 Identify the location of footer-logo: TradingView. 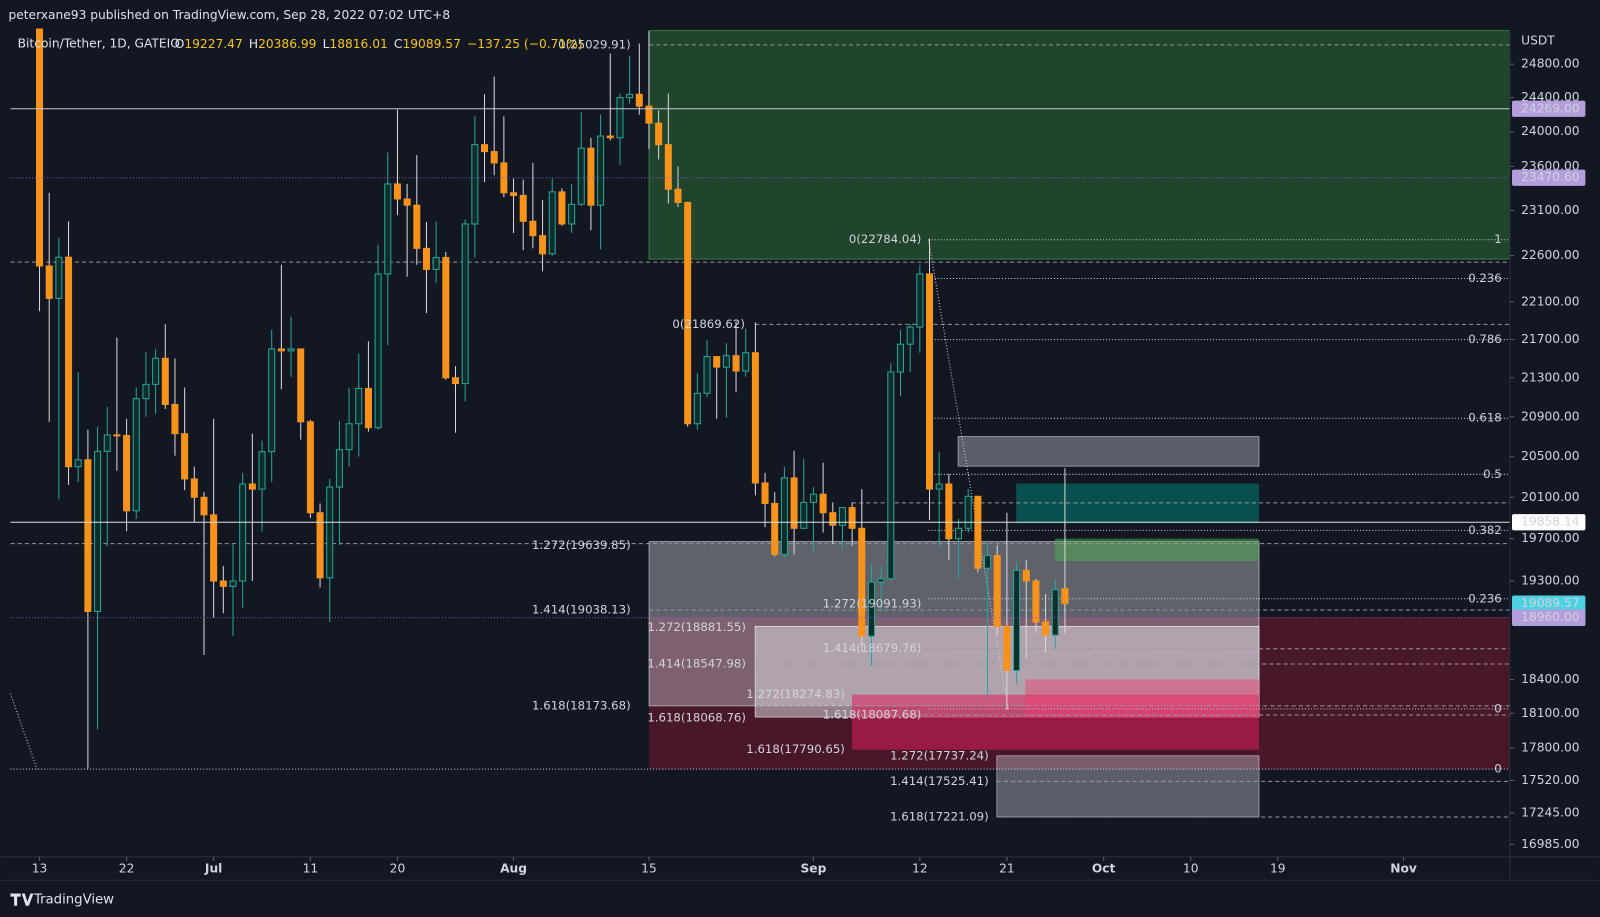
(62, 900).